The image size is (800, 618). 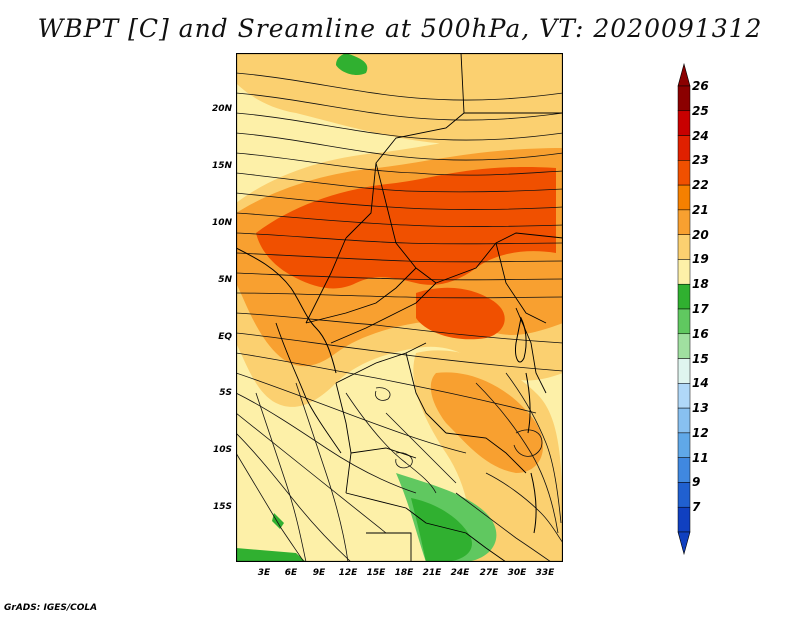 I want to click on lon-tick-label: 33E, so click(x=545, y=573).